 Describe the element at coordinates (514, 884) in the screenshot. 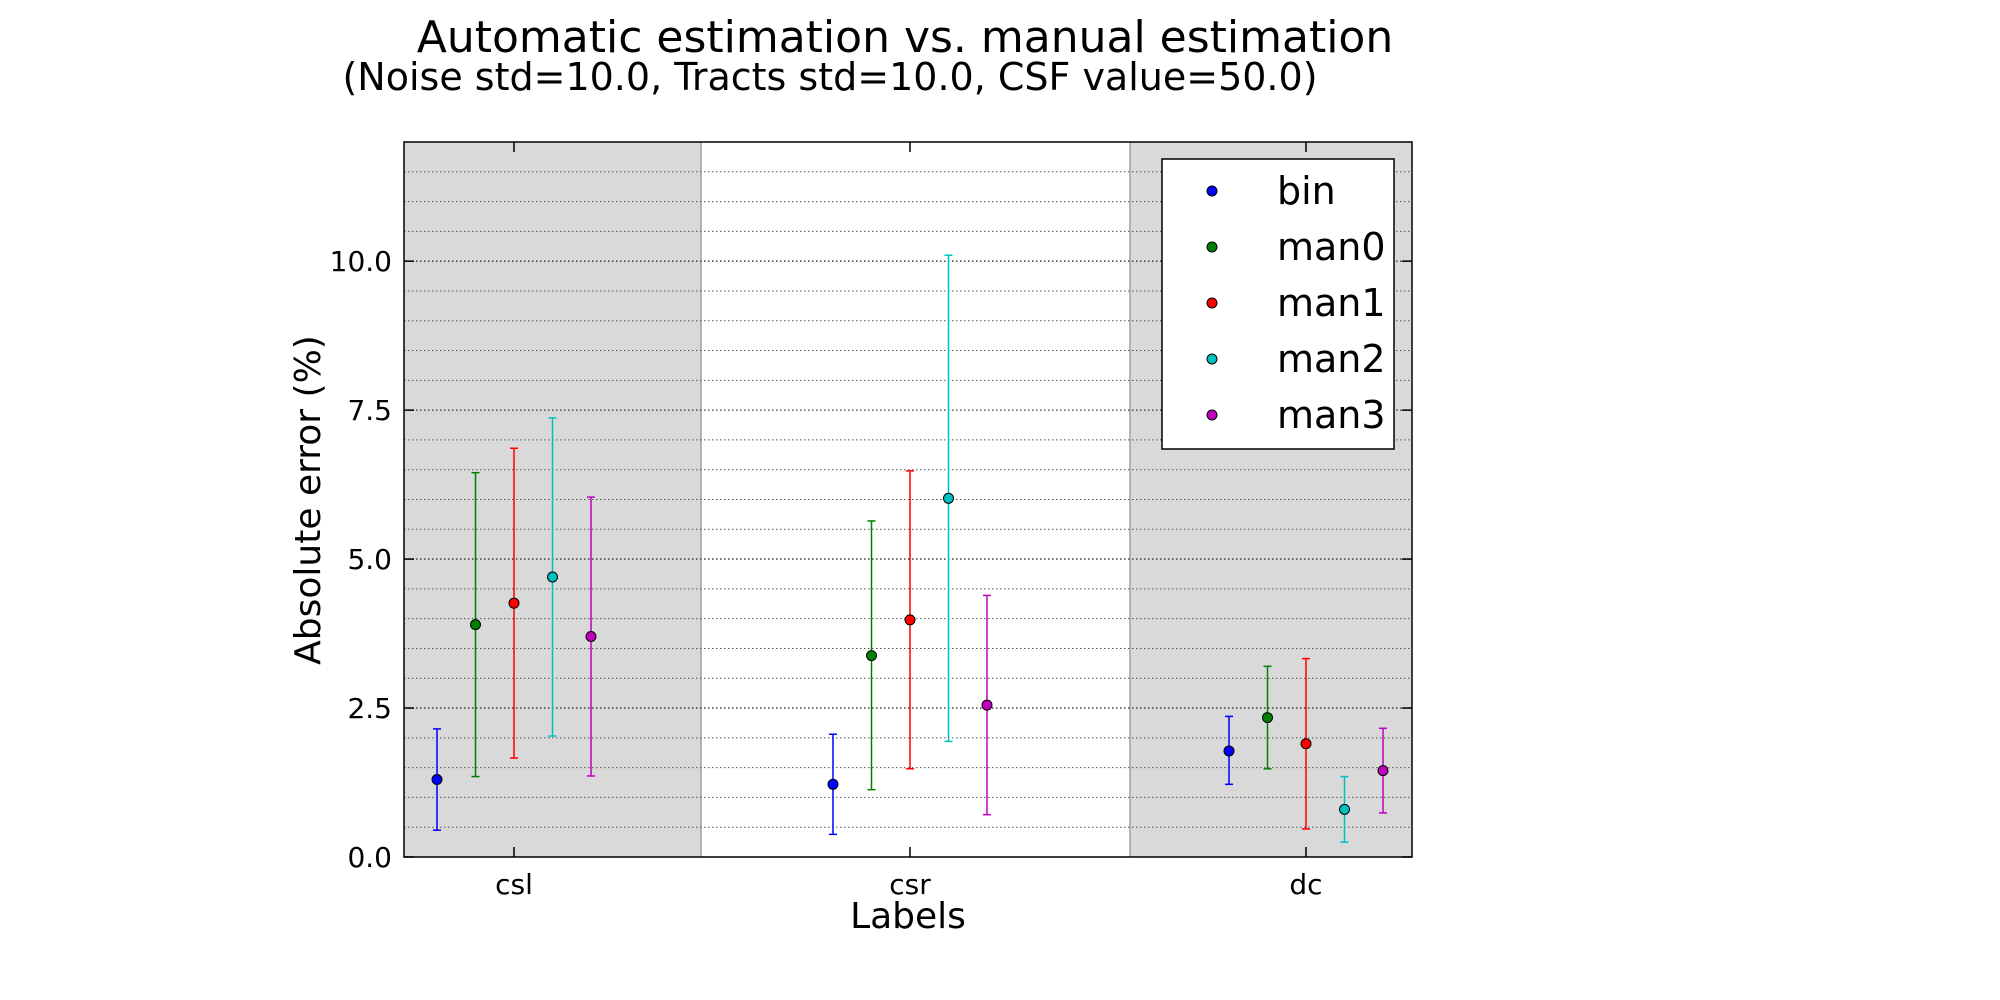

I see `x-tick-label-csl: csl` at that location.